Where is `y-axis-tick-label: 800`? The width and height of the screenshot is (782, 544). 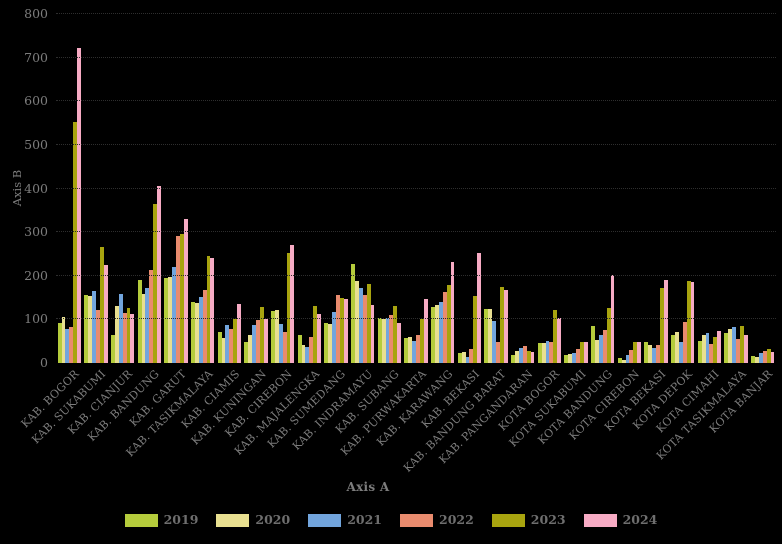 y-axis-tick-label: 800 is located at coordinates (36, 13).